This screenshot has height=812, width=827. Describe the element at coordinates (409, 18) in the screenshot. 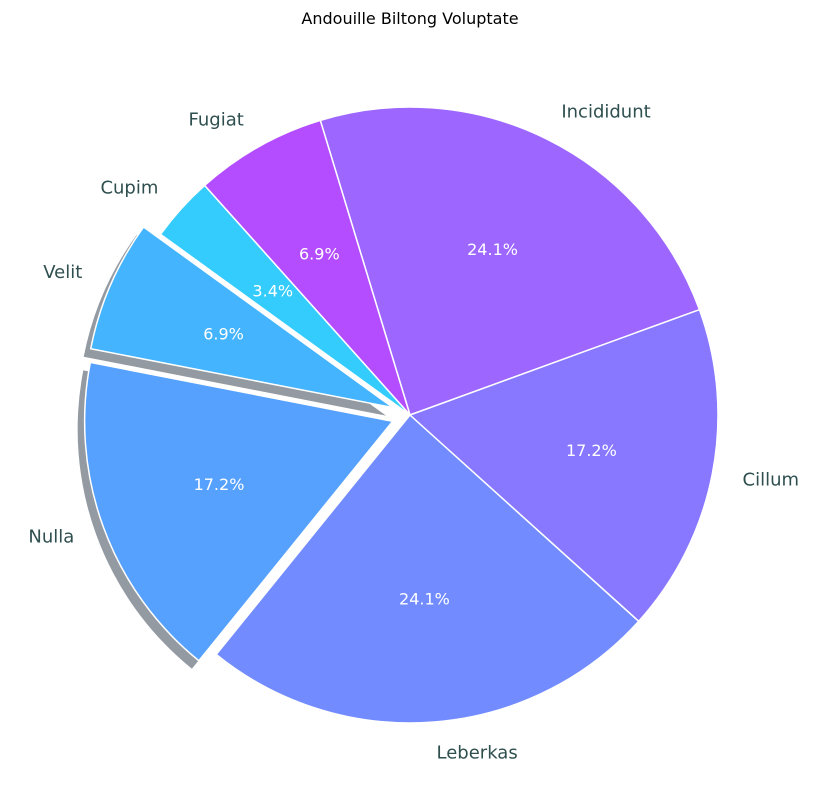

I see `chart-title: Andouille Biltong Voluptate` at that location.